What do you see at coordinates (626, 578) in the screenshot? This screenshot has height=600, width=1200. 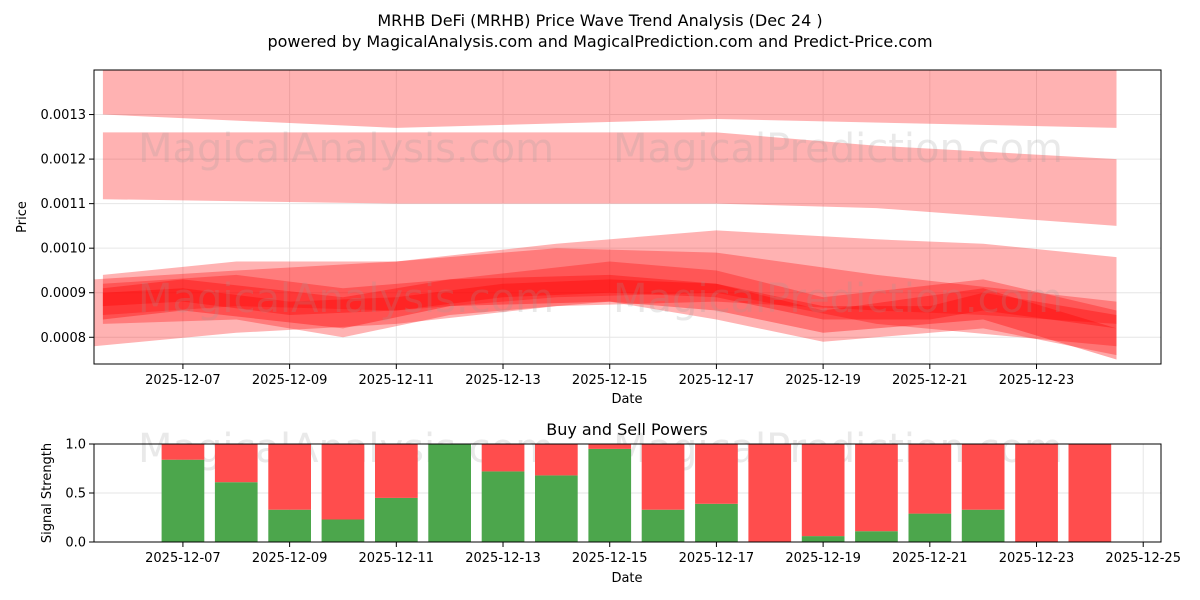 I see `signal-x-label: Date` at bounding box center [626, 578].